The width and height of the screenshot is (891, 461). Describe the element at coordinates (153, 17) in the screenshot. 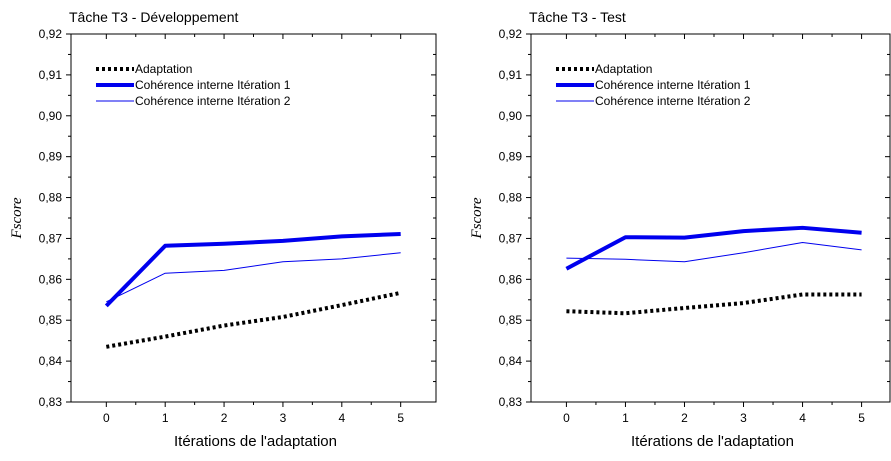

I see `chart-title: Tâche T3 - Développement` at that location.